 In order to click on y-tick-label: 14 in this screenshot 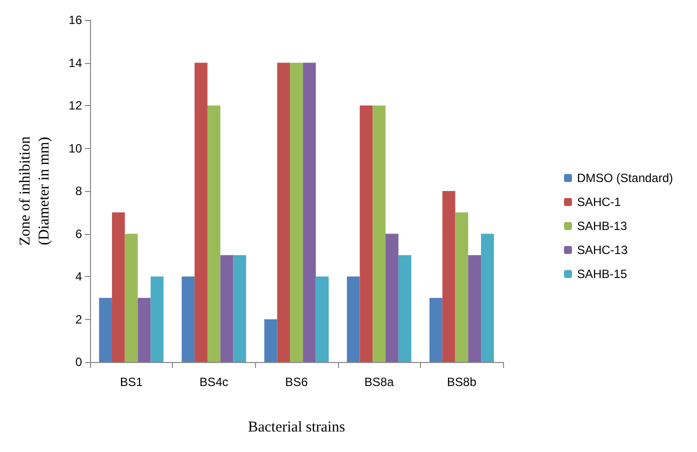, I will do `click(75, 63)`.